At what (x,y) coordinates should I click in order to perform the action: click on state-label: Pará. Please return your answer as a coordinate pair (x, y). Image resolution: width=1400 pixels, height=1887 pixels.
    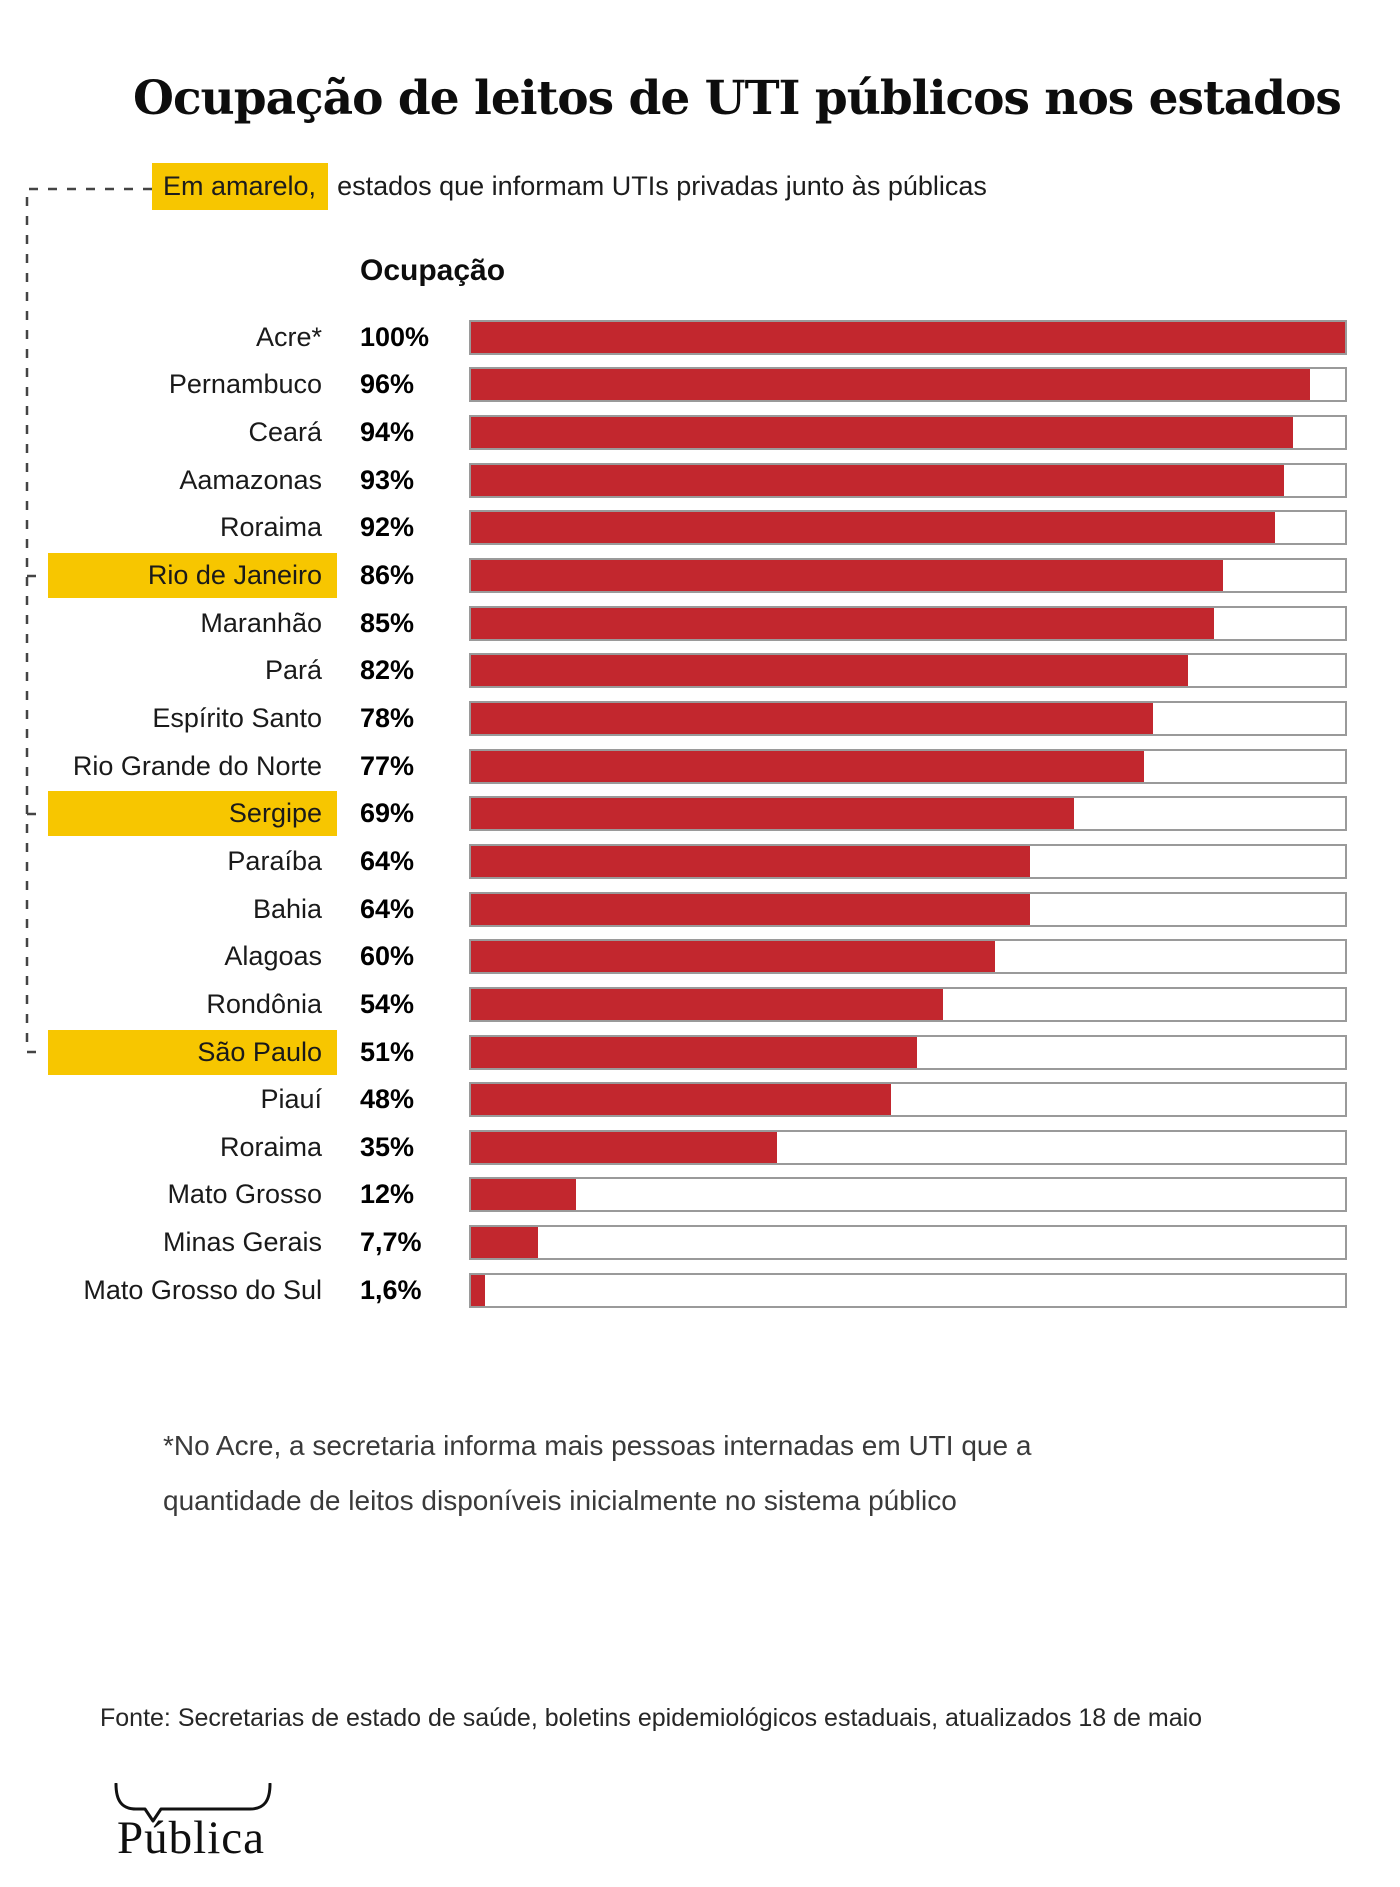
    Looking at the image, I should click on (293, 670).